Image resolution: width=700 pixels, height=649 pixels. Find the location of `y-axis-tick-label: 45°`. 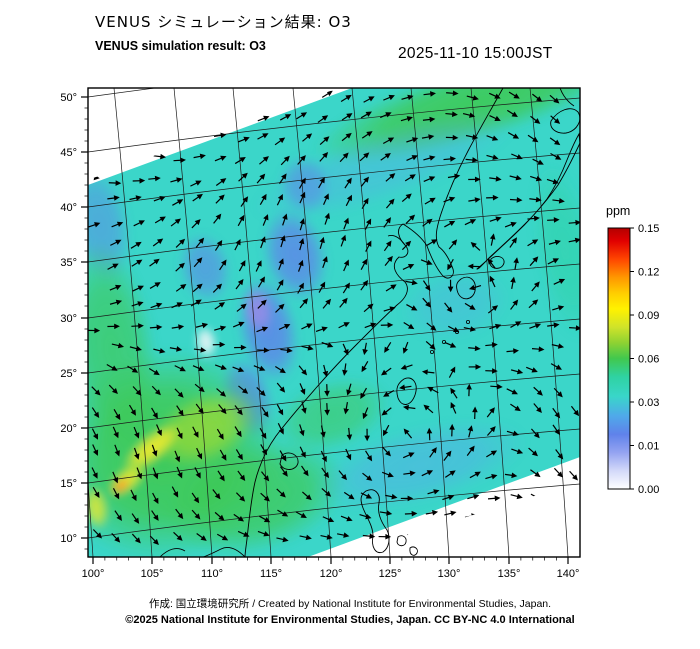

y-axis-tick-label: 45° is located at coordinates (68, 153).